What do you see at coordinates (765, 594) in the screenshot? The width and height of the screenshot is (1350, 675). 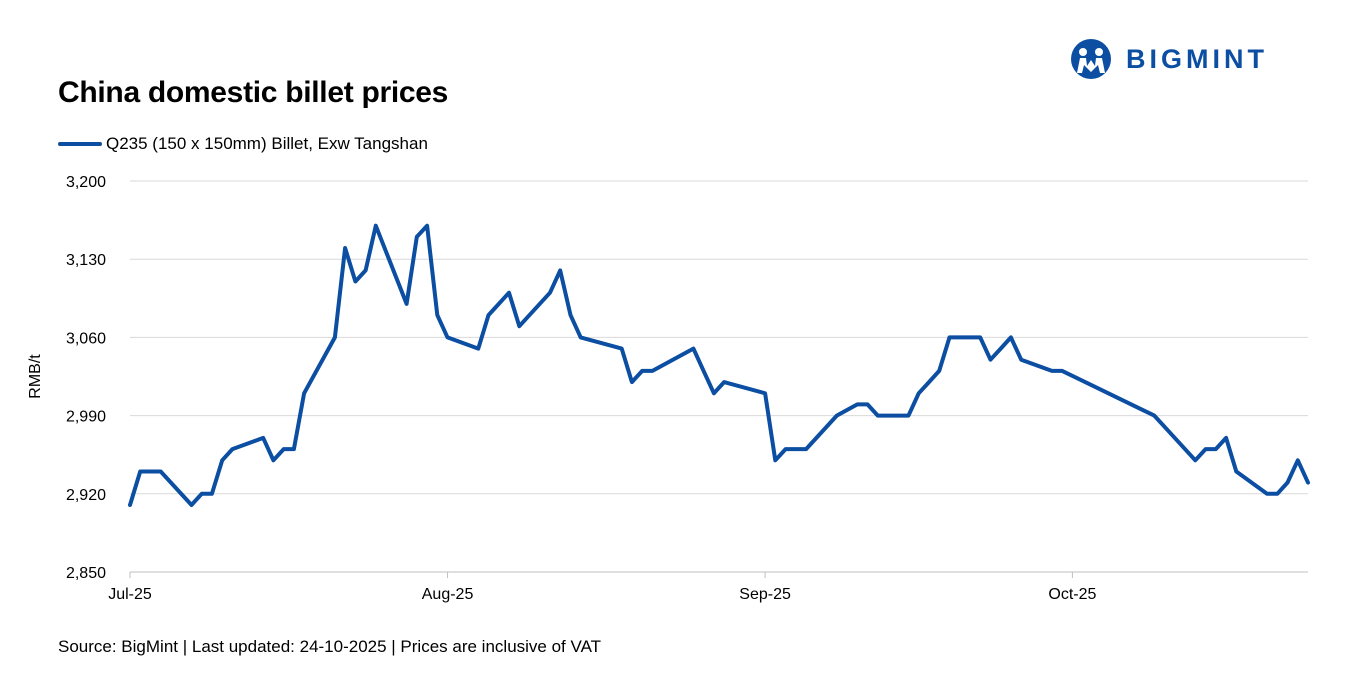 I see `x-tick-label: Sep-25` at bounding box center [765, 594].